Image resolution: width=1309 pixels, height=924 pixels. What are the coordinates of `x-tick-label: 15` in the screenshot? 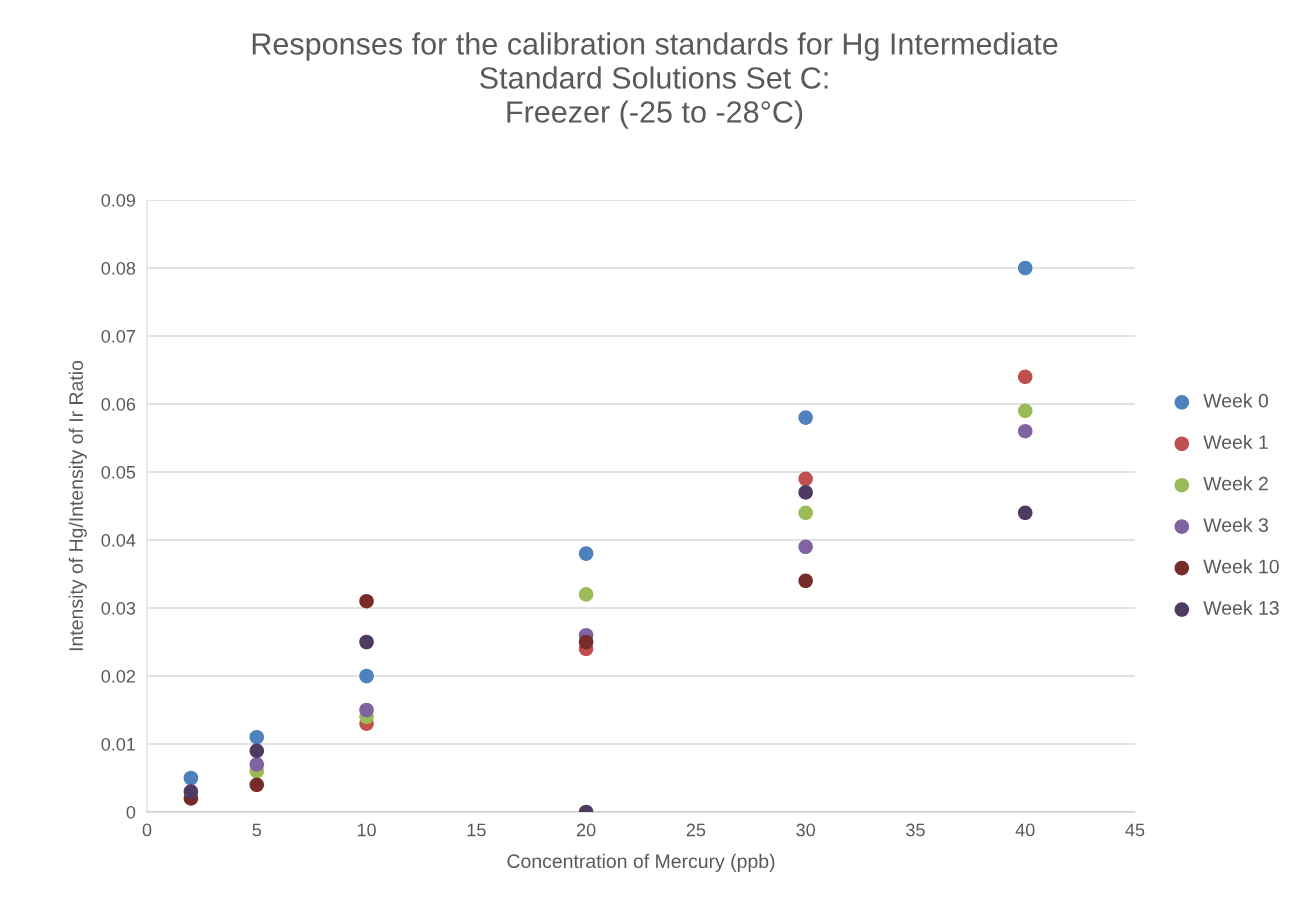 It's located at (476, 830).